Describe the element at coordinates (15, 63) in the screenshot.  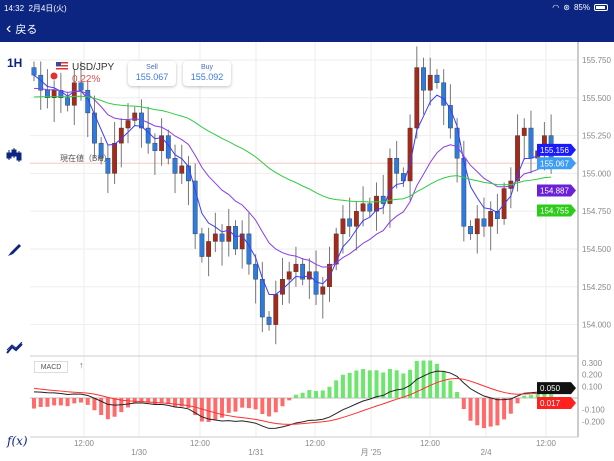
I see `timeframe-button: 1H` at that location.